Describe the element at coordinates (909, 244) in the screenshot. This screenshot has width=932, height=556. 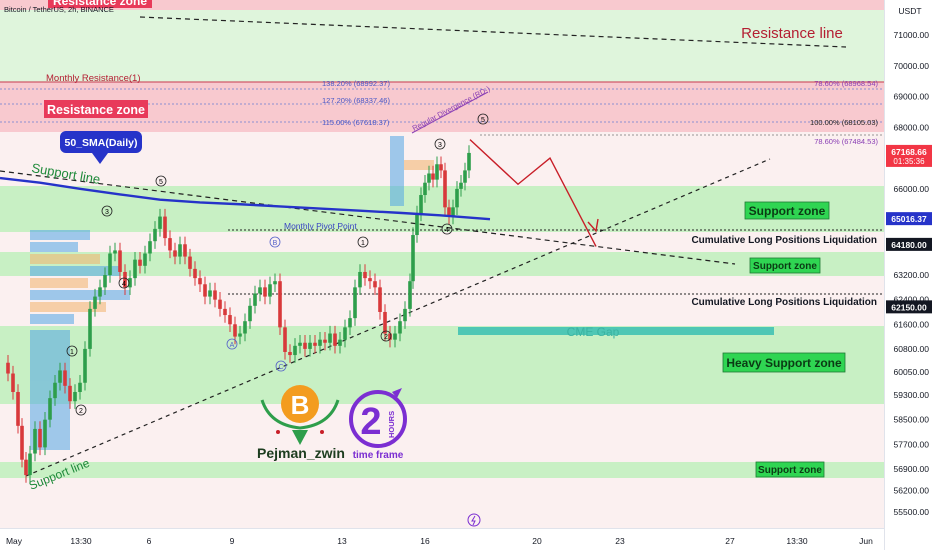
I see `pivot-price-tag-box` at that location.